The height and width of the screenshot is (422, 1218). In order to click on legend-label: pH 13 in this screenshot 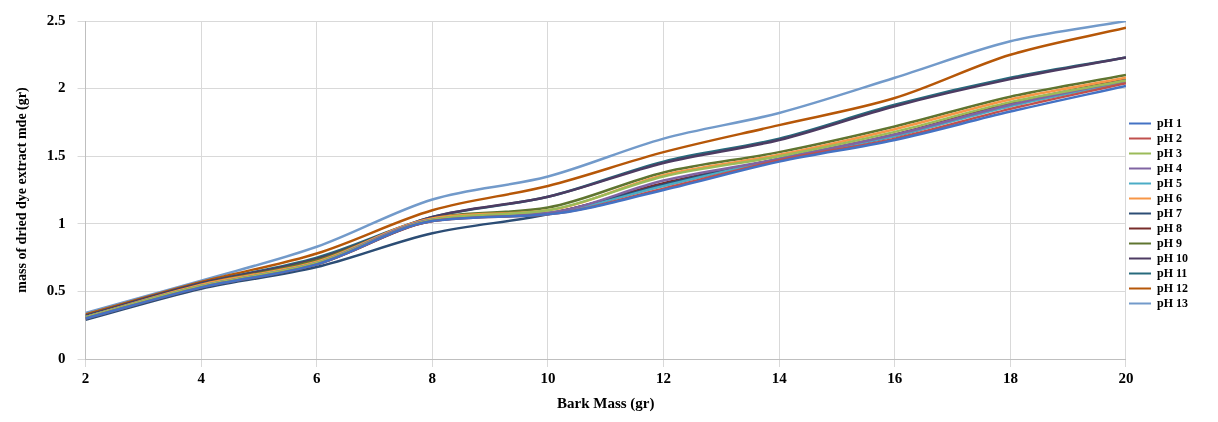, I will do `click(1172, 302)`.